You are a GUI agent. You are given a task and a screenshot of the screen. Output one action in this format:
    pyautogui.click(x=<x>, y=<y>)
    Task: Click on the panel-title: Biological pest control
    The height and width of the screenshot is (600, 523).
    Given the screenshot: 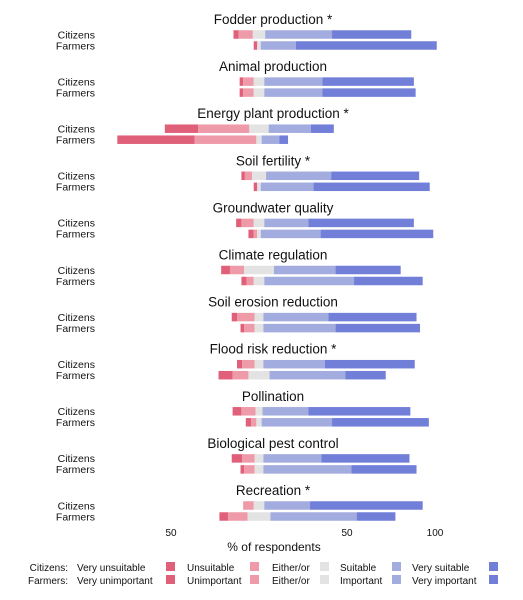 What is the action you would take?
    pyautogui.click(x=272, y=443)
    